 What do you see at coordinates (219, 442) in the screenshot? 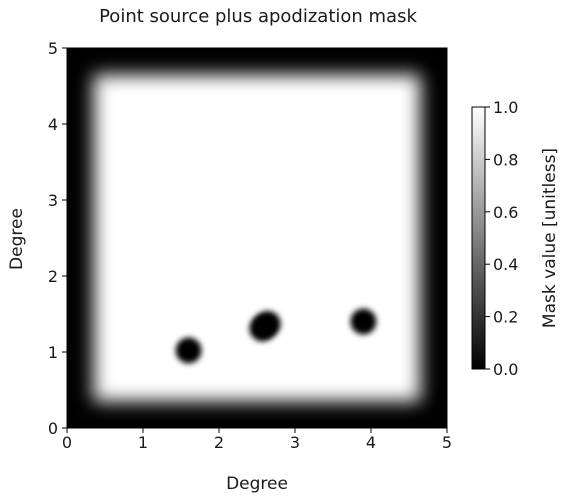
I see `x-tick-label: 2` at bounding box center [219, 442].